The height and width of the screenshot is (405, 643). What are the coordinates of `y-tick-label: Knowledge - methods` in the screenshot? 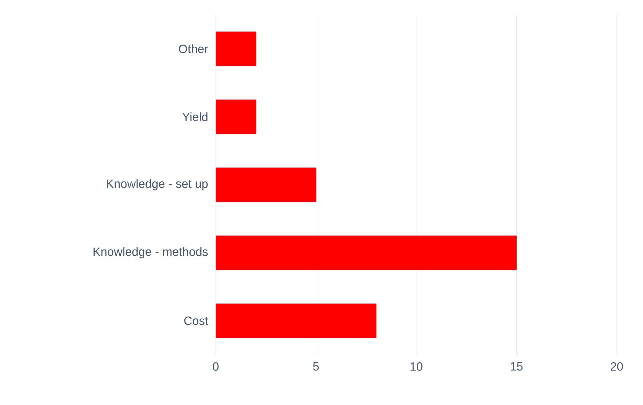 It's located at (151, 253).